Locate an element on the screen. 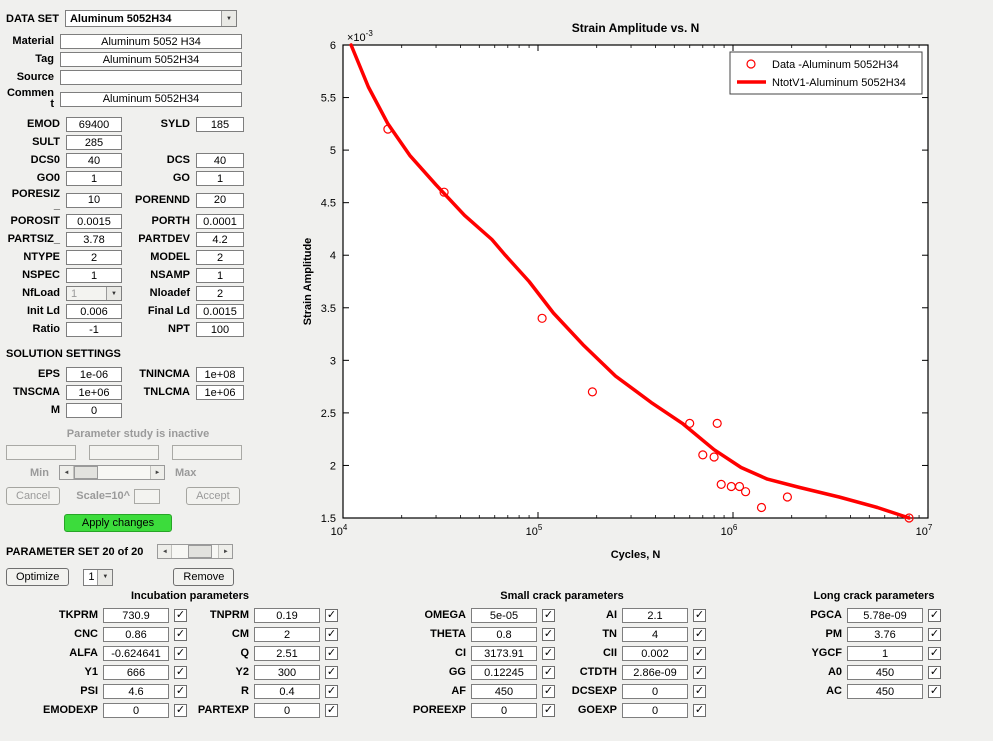  param-input-ygcf is located at coordinates (885, 653).